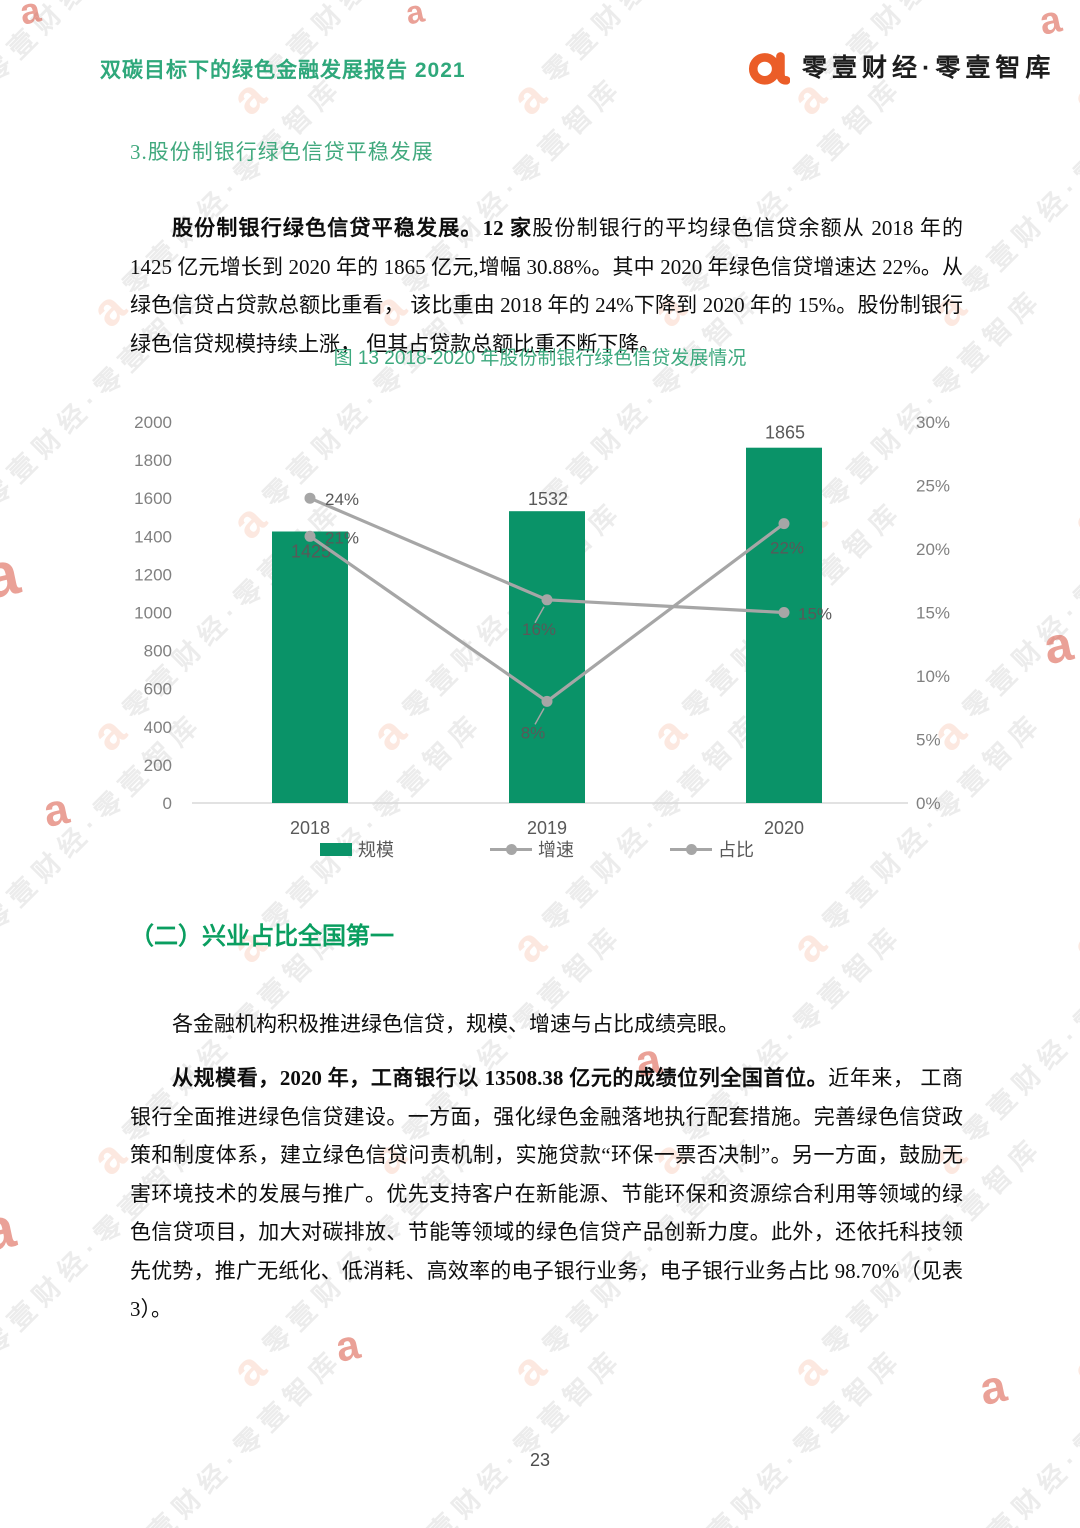 The height and width of the screenshot is (1528, 1080). What do you see at coordinates (928, 803) in the screenshot?
I see `svg-text: 0%` at bounding box center [928, 803].